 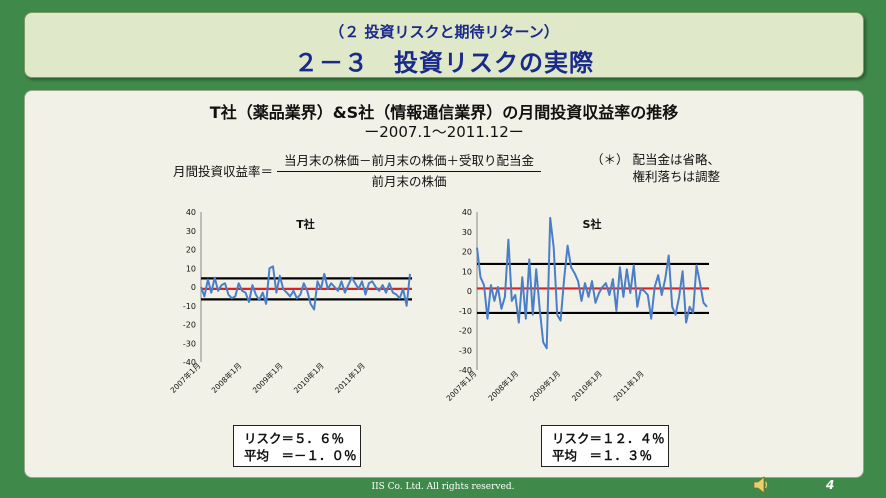 What do you see at coordinates (608, 438) in the screenshot?
I see `s-risk-value: リスク＝１２．４％` at bounding box center [608, 438].